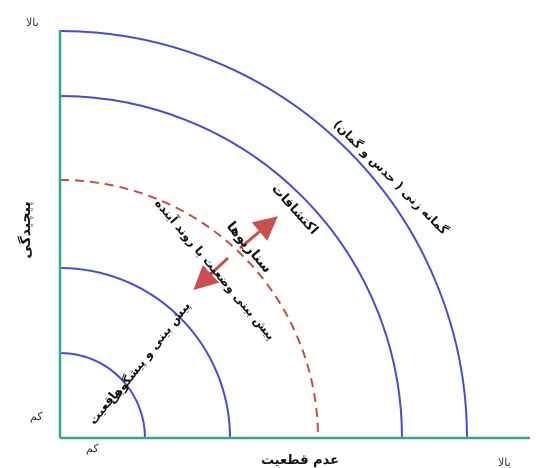 The width and height of the screenshot is (539, 468). I want to click on y-axis-bottom-label: کم, so click(36, 416).